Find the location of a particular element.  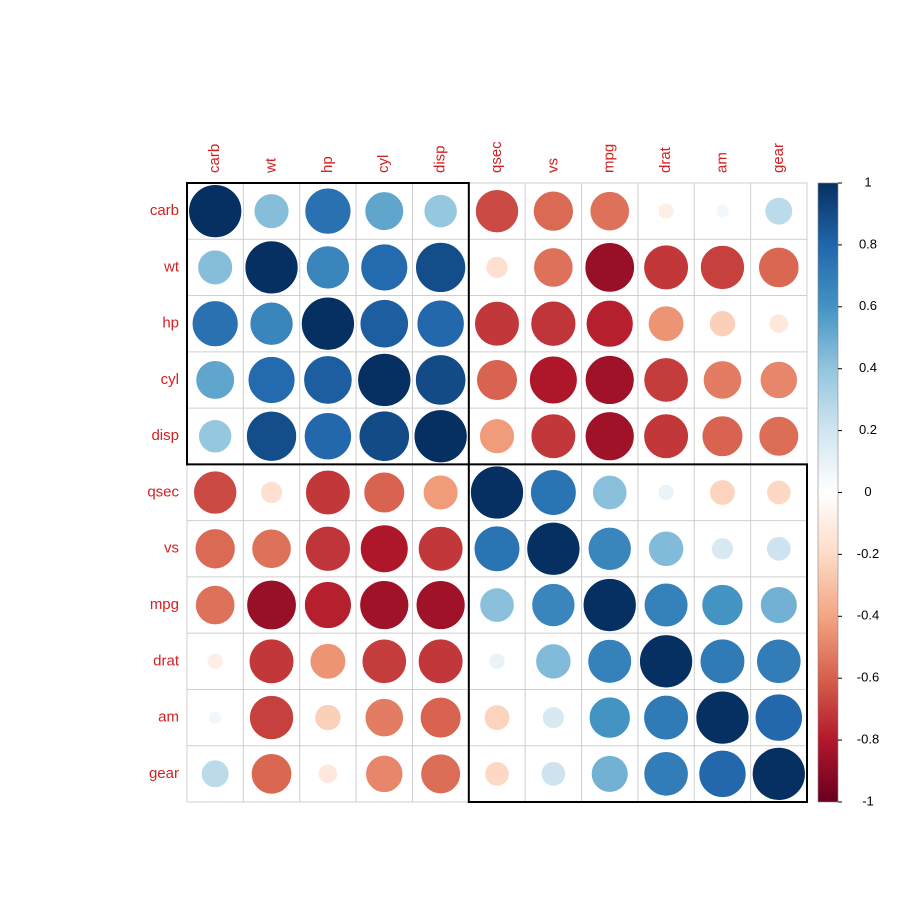

colorbar-tick-label: 0.6 is located at coordinates (868, 305).